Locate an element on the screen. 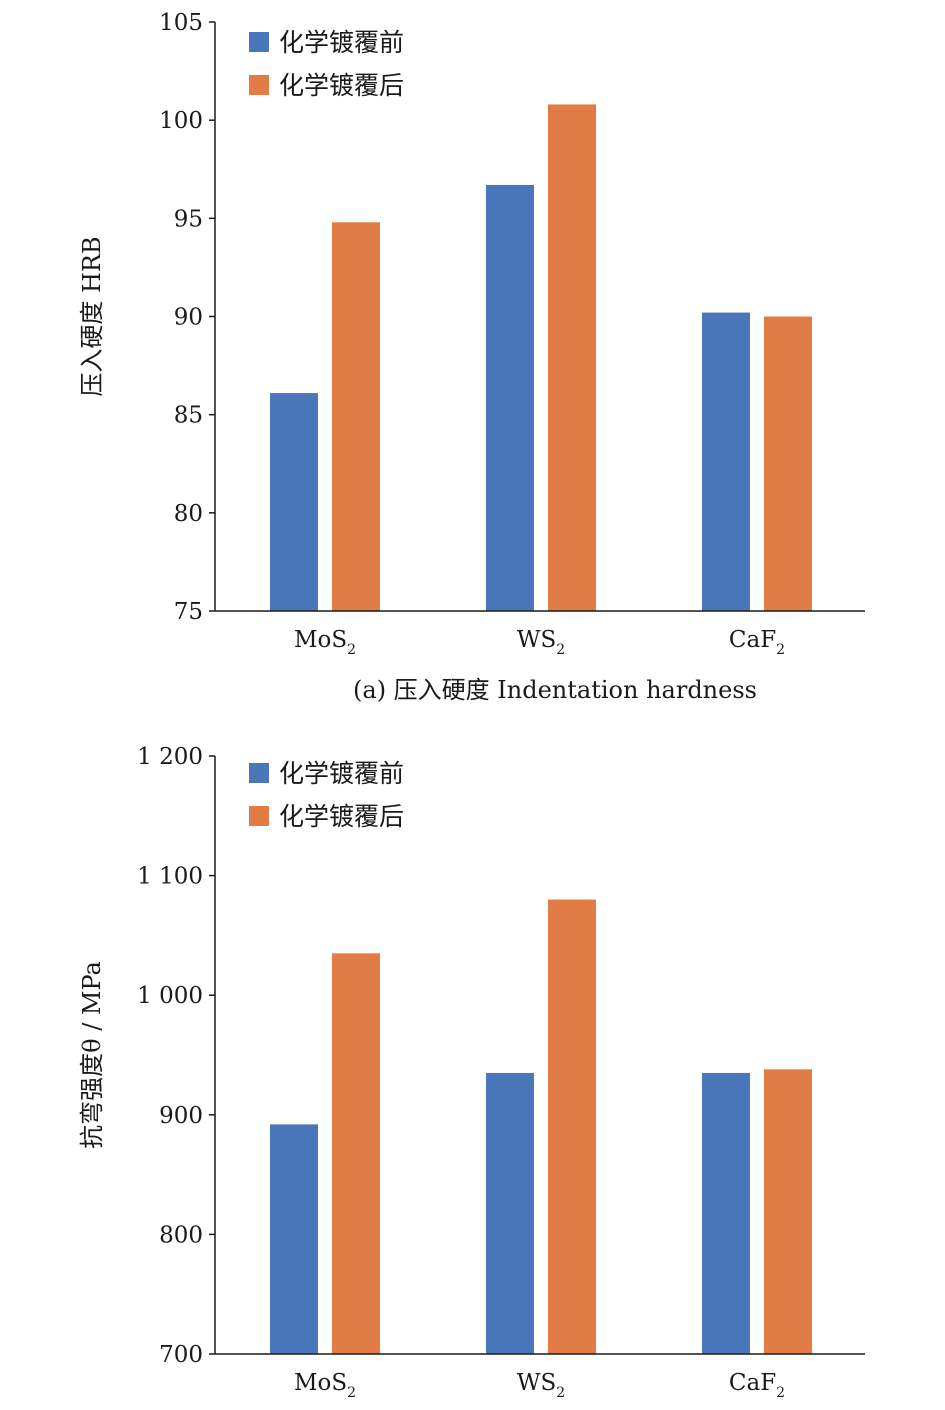  y-tick-label: 1 000 is located at coordinates (170, 996).